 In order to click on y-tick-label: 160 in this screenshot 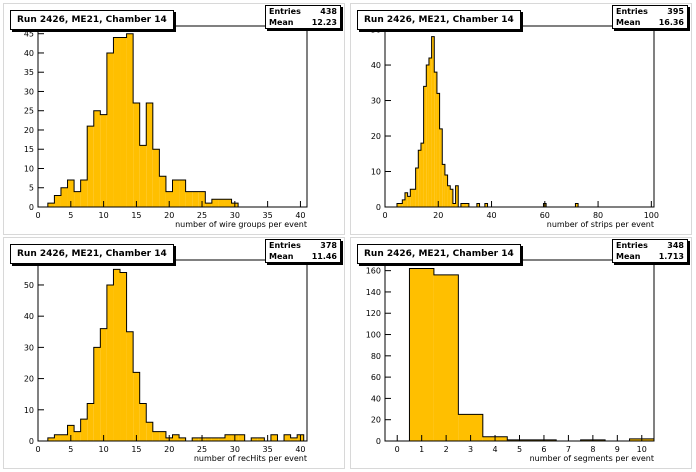, I will do `click(373, 271)`.